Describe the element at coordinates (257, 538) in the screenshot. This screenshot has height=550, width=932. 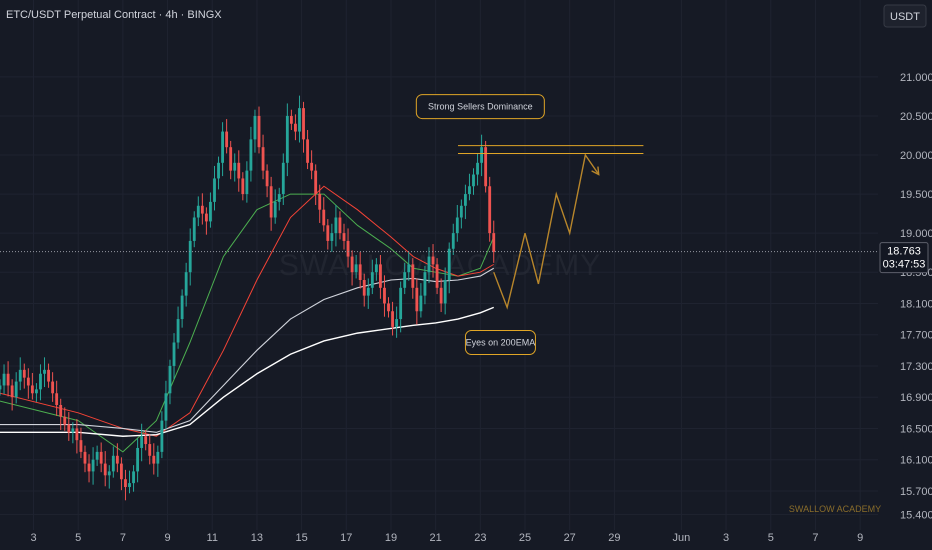
I see `x-tick-label: 13` at that location.